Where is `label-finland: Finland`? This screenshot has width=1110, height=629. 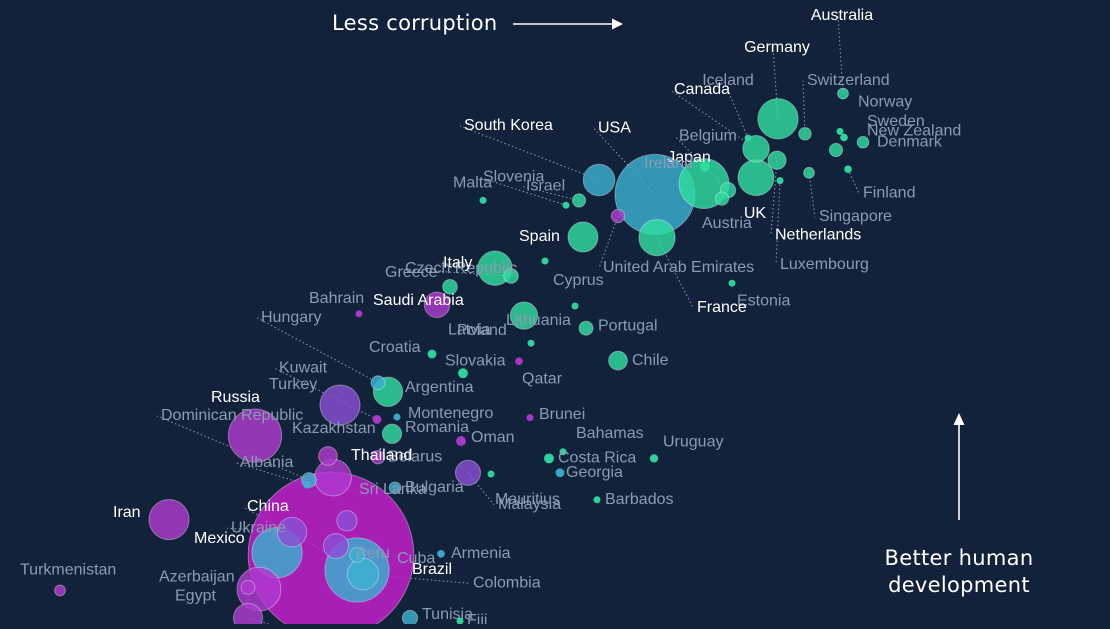
label-finland: Finland is located at coordinates (889, 192).